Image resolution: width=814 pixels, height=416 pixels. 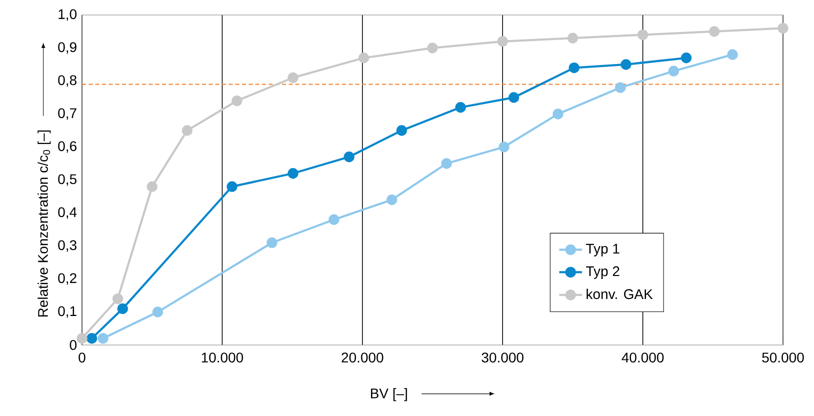 I want to click on y-tick-label: 0, so click(x=73, y=345).